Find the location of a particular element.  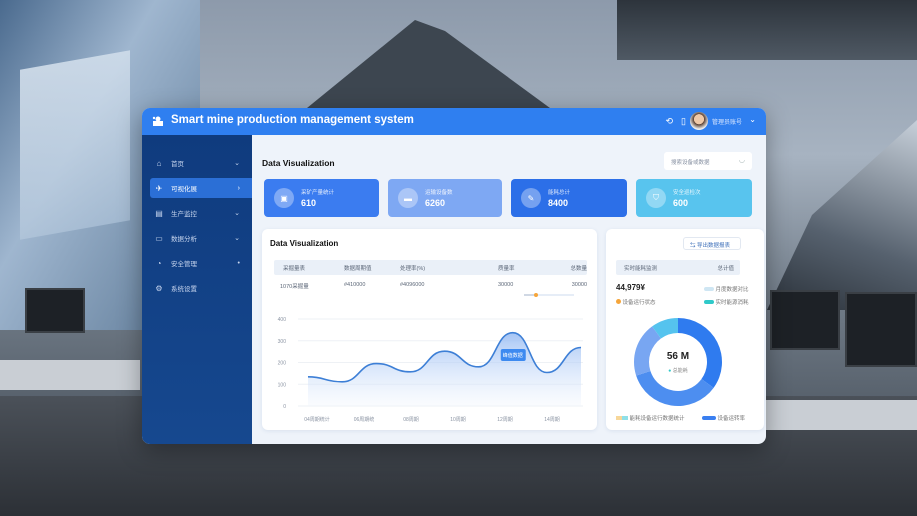

table-header: 采掘量表 数据周期值 处理率(%) 质量率 总数量 is located at coordinates (430, 267).